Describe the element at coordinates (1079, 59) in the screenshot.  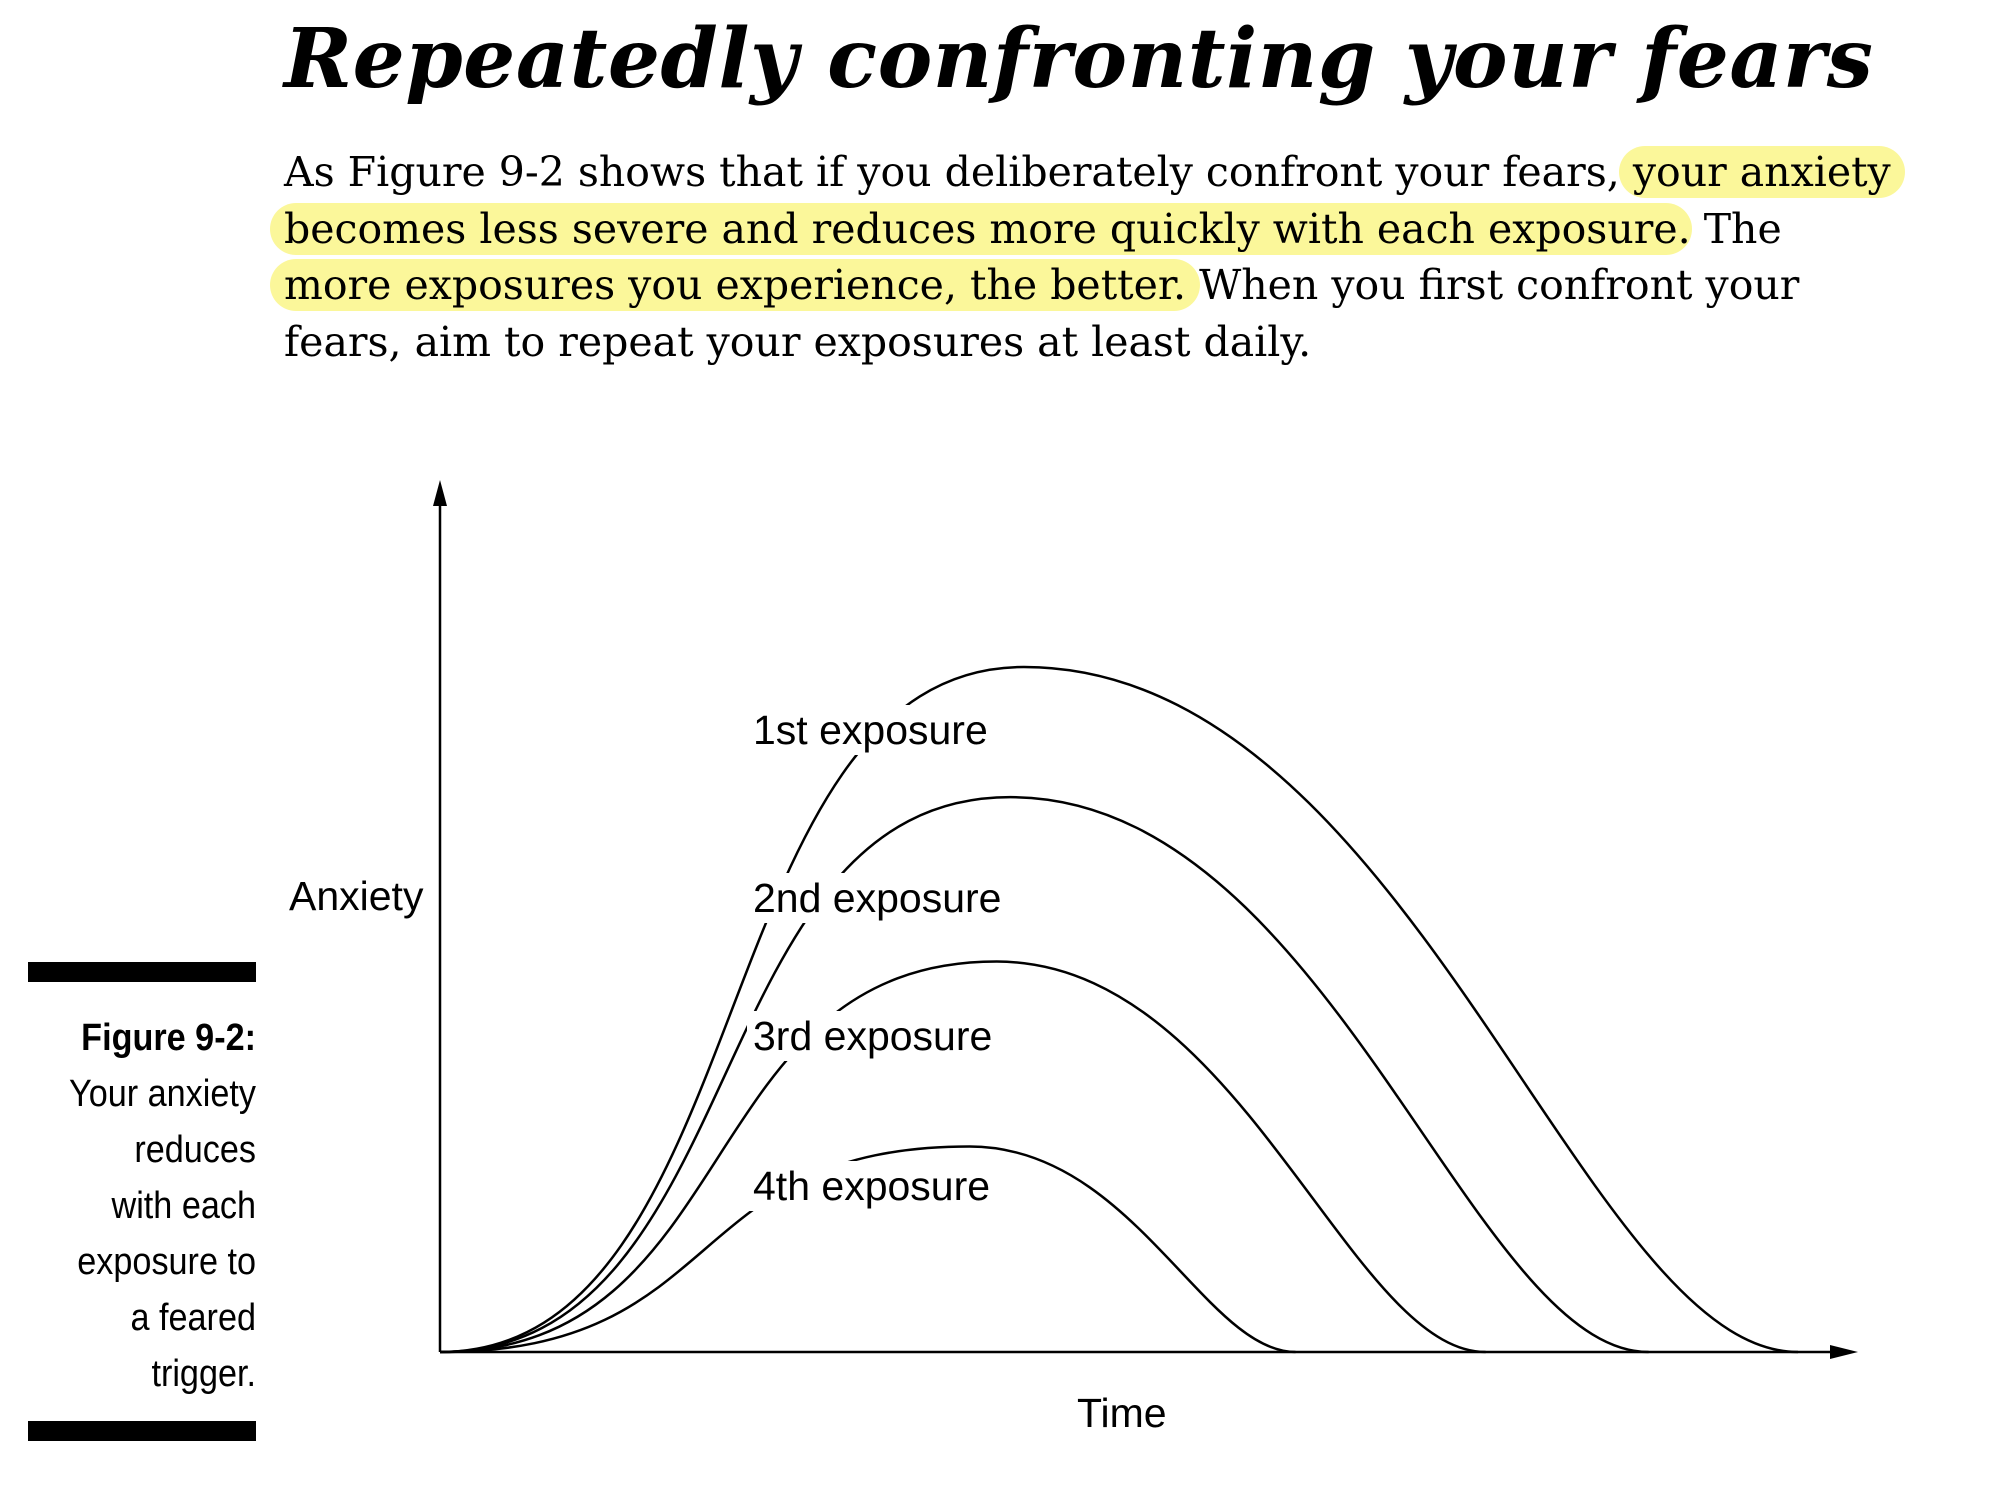
I see `page-heading: Repeatedly confronting your fears` at that location.